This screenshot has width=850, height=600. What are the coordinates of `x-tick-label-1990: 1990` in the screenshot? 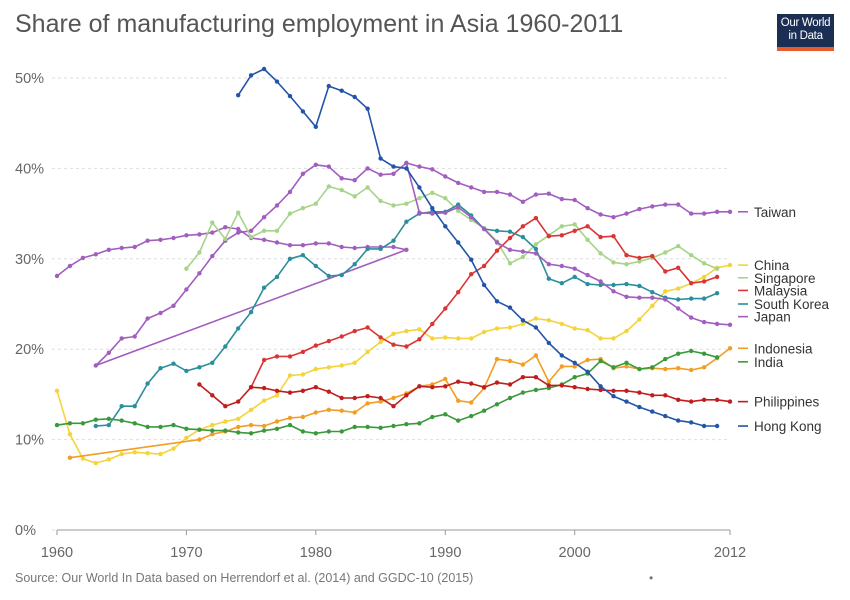 It's located at (445, 553).